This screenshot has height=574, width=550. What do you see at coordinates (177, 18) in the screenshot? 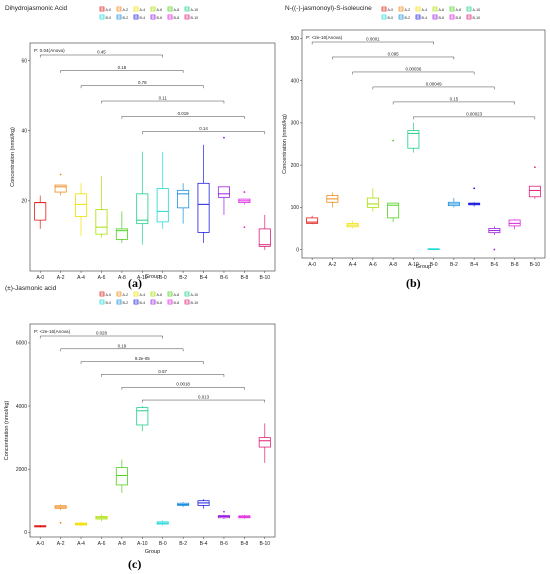
I see `legend-label: B-8` at bounding box center [177, 18].